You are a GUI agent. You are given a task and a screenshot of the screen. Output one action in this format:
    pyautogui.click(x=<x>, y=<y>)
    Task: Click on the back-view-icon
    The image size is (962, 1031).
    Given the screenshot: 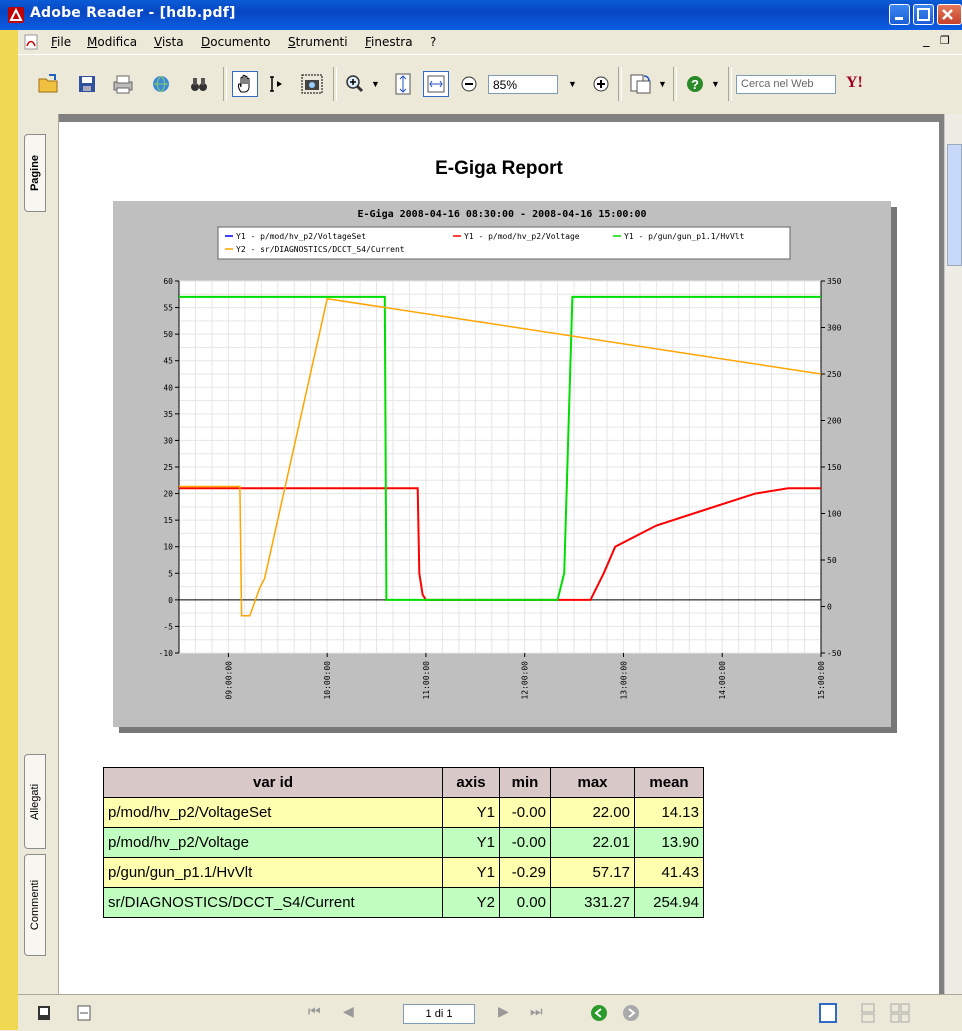 What is the action you would take?
    pyautogui.click(x=599, y=1013)
    